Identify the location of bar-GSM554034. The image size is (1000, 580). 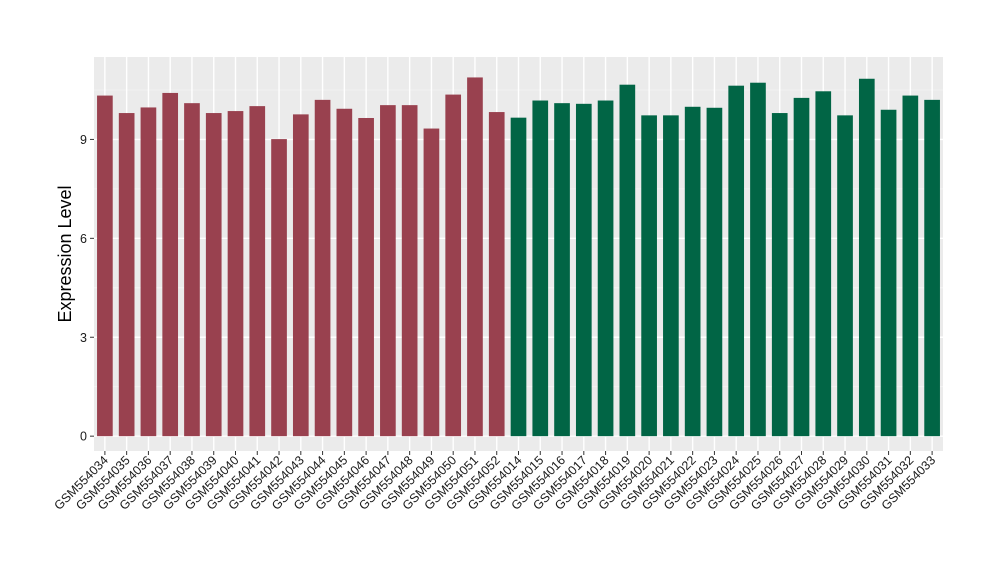
(105, 266).